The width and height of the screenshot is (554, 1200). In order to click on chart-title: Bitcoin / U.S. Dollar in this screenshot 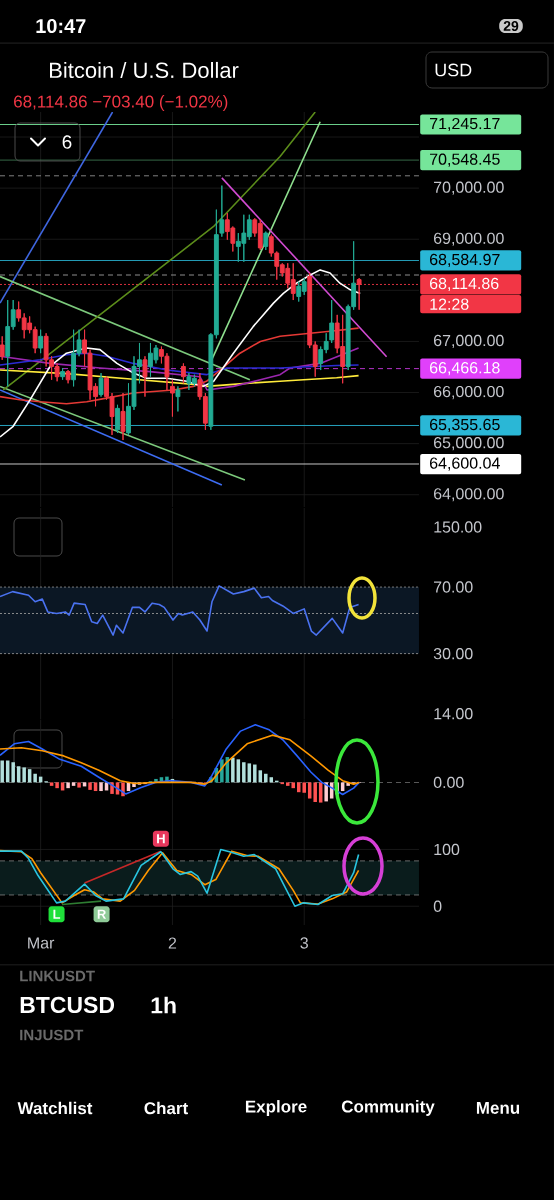, I will do `click(144, 70)`.